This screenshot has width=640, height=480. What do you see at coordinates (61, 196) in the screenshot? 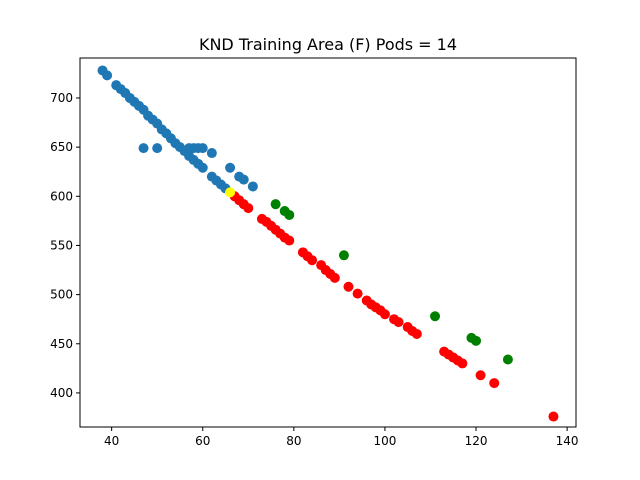
I see `y-tick-label-4: 600` at bounding box center [61, 196].